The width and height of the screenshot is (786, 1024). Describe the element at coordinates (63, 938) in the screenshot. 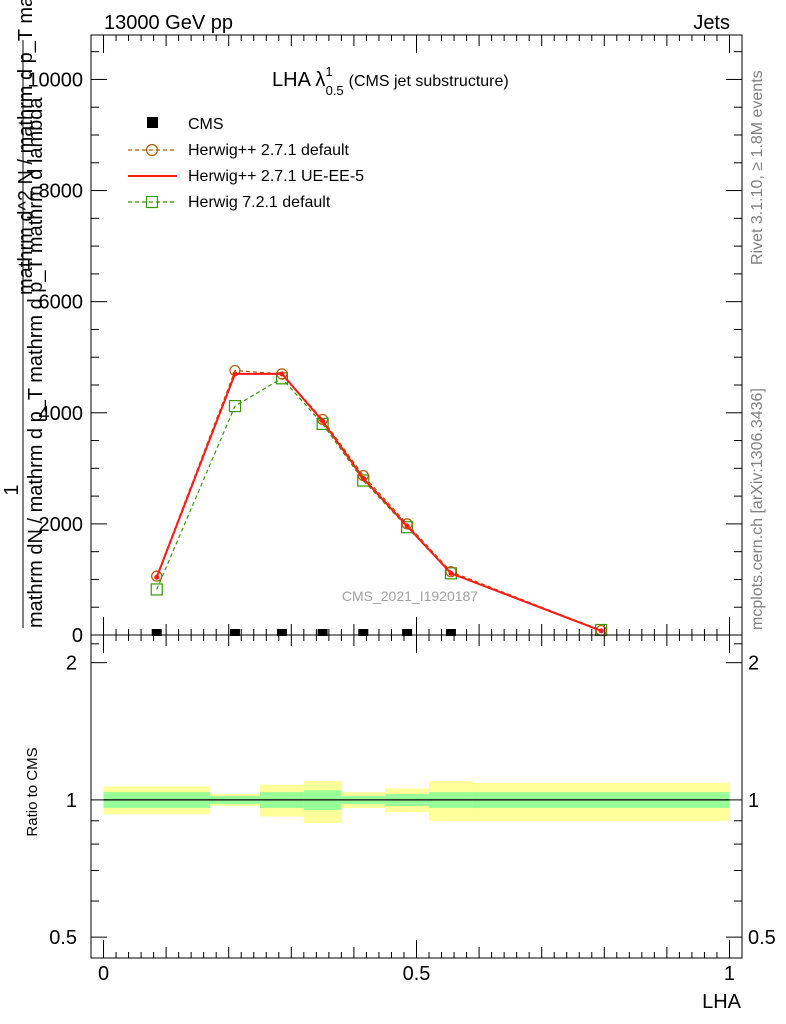

I see `ratio-y-tick-label: 0.5` at that location.